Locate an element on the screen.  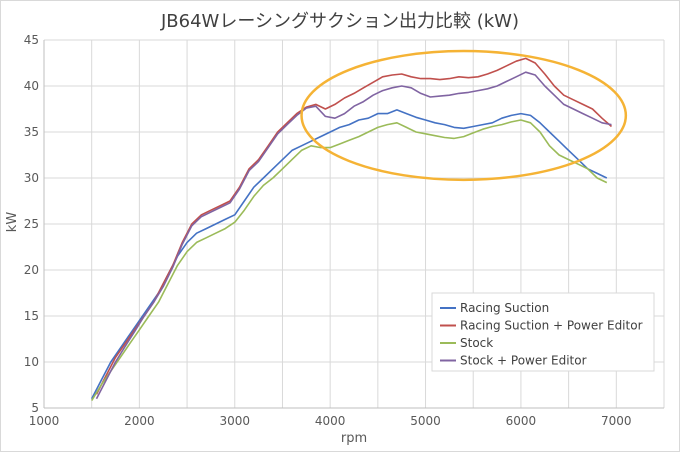
y-tick-label: 30 is located at coordinates (31, 178).